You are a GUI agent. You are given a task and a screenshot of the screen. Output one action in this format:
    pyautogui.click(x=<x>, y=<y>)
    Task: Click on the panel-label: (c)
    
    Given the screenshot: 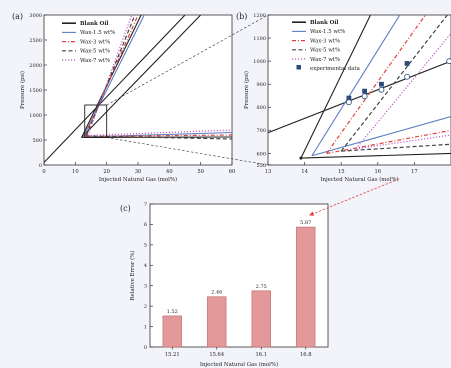 What is the action you would take?
    pyautogui.click(x=125, y=208)
    